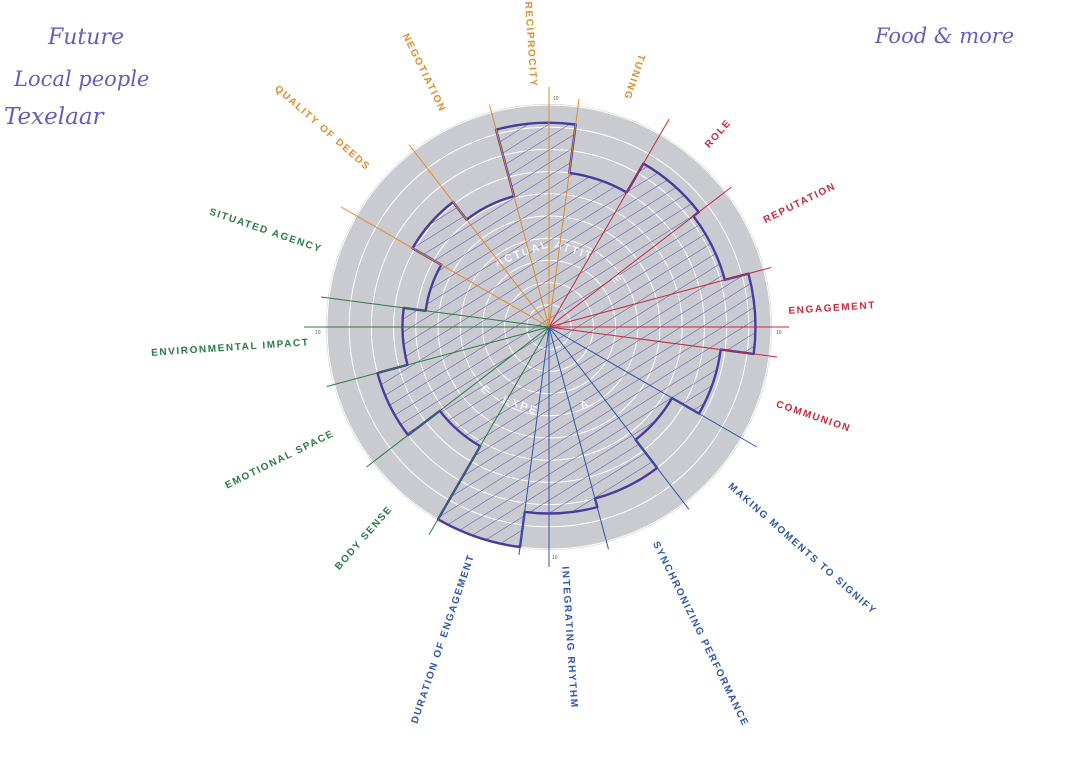 This screenshot has height=763, width=1082. I want to click on axis-label-synchronizing-performance: SYNCHRONIZING PERFORMANCE, so click(700, 634).